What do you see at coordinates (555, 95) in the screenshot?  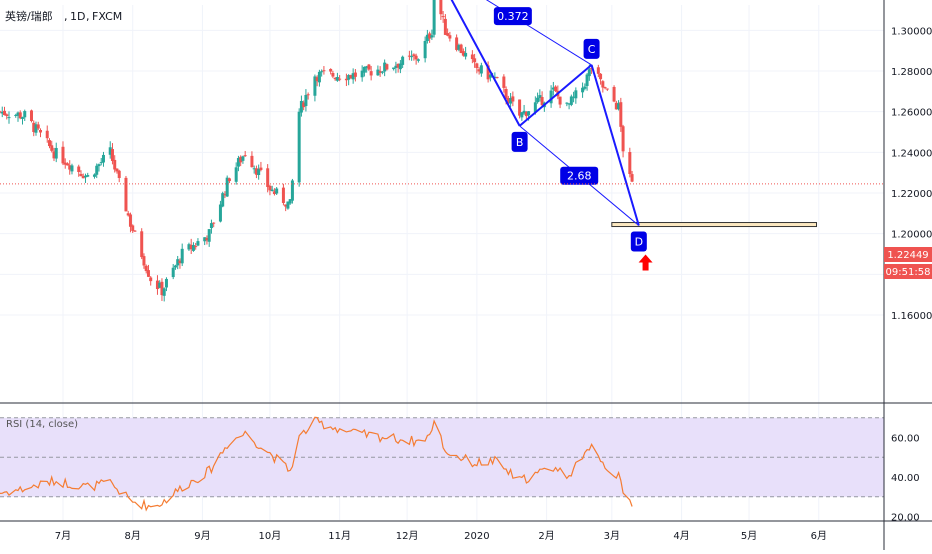 I see `pattern-leg-bc` at bounding box center [555, 95].